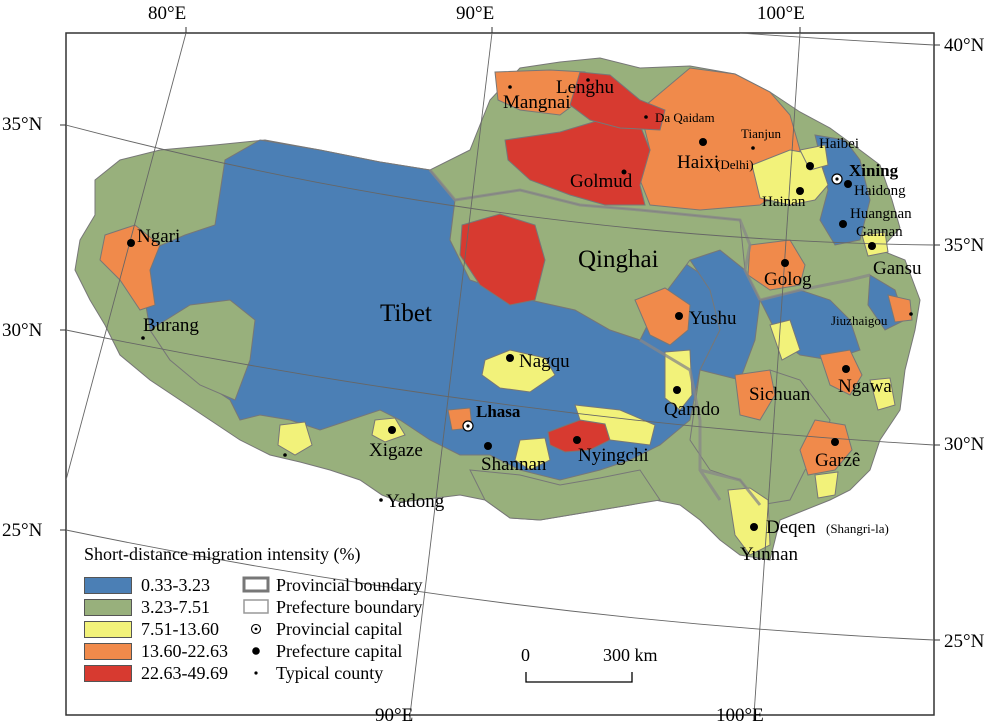 This screenshot has height=728, width=1000. I want to click on region-class3-qamdo, so click(678, 380).